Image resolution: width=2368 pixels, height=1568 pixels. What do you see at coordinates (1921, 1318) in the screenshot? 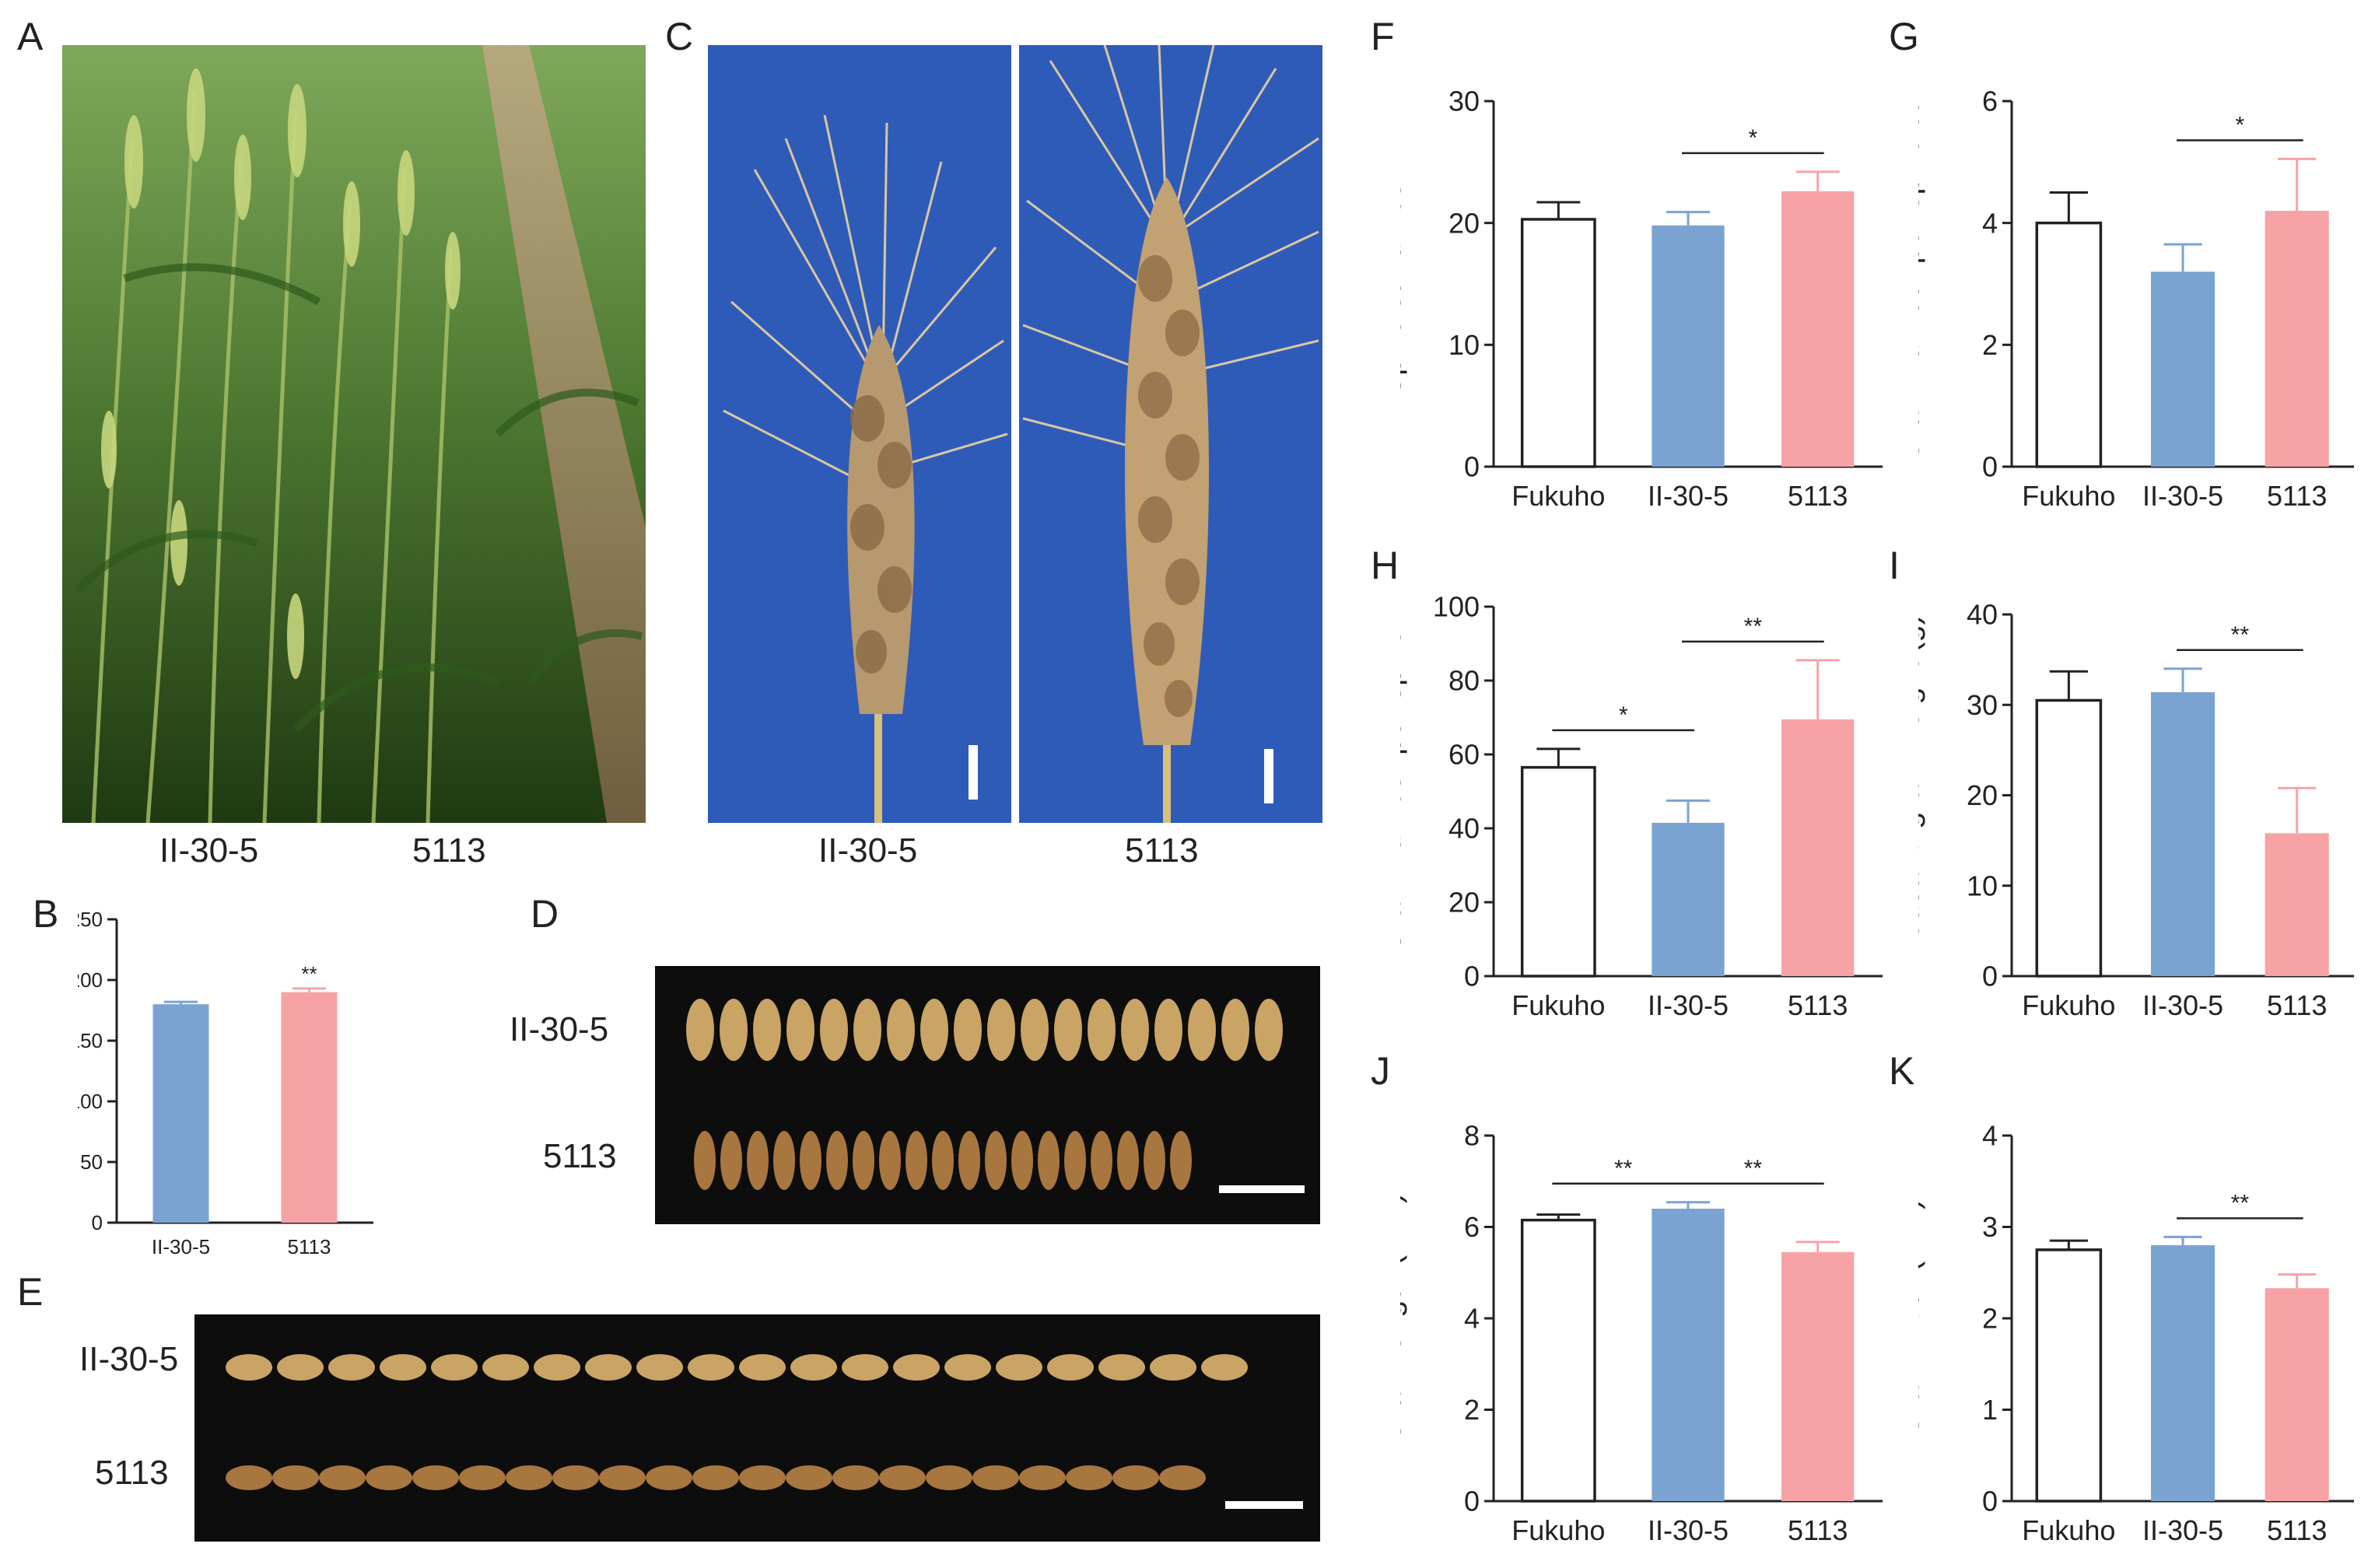
I see `y-axis-label: Grain width (mm)` at bounding box center [1921, 1318].